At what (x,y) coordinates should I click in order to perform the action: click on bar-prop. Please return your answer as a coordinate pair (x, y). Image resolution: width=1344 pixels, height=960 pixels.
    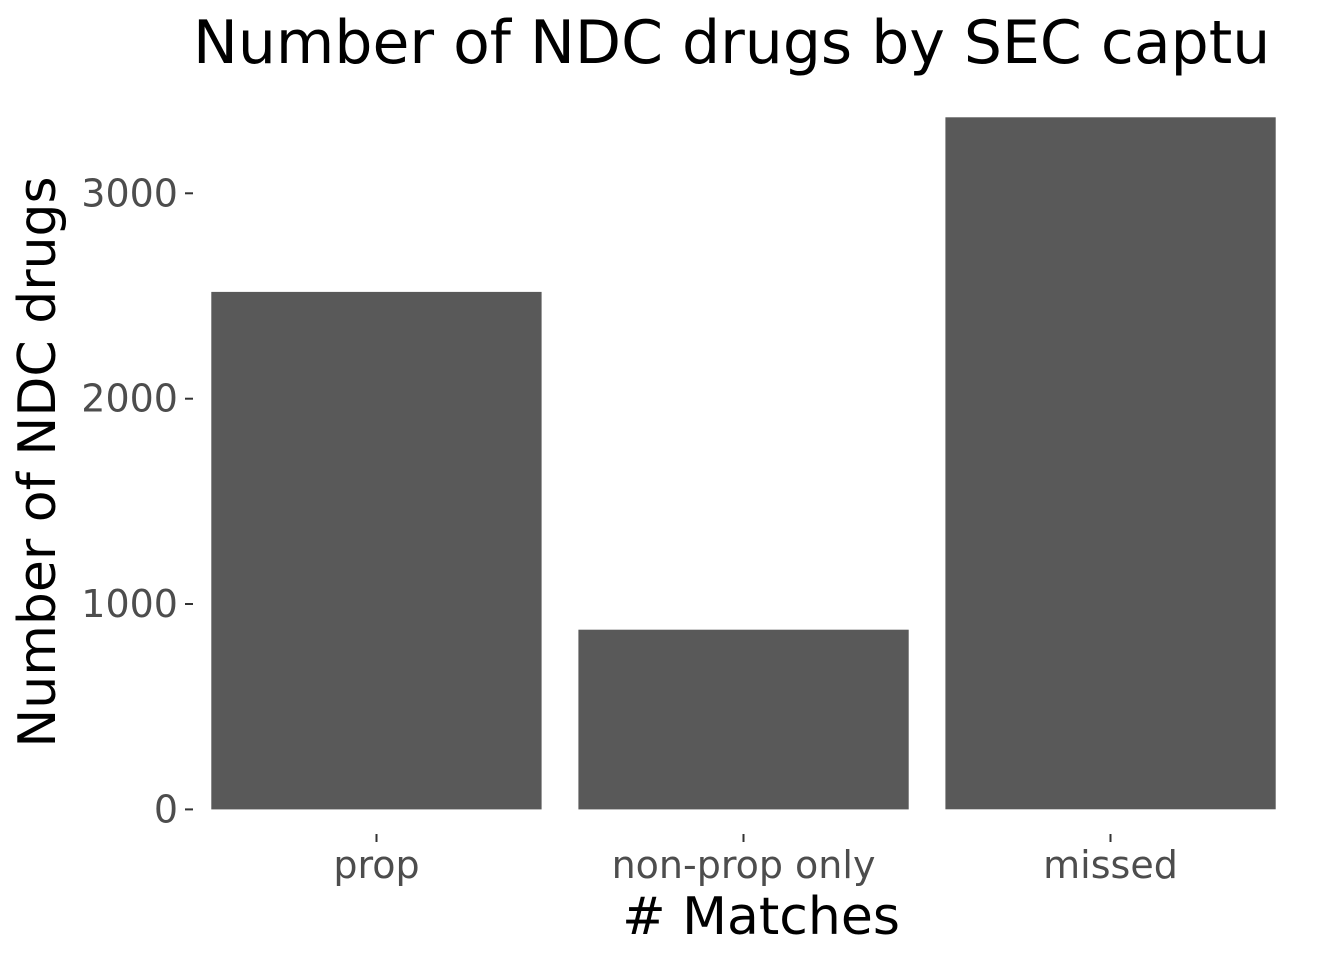
    Looking at the image, I should click on (376, 550).